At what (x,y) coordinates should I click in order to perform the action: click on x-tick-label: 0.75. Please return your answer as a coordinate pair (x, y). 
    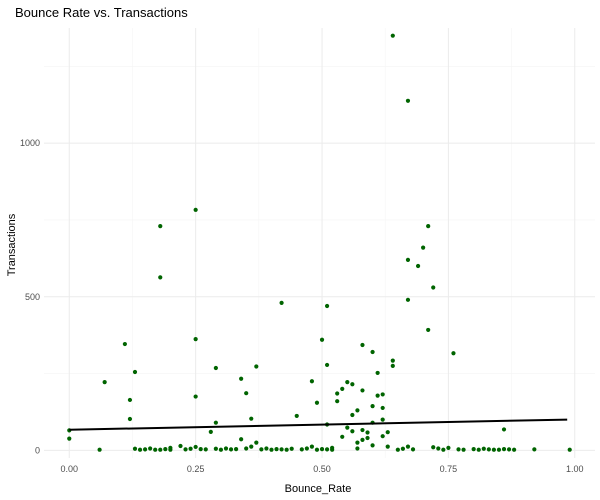
    Looking at the image, I should click on (449, 469).